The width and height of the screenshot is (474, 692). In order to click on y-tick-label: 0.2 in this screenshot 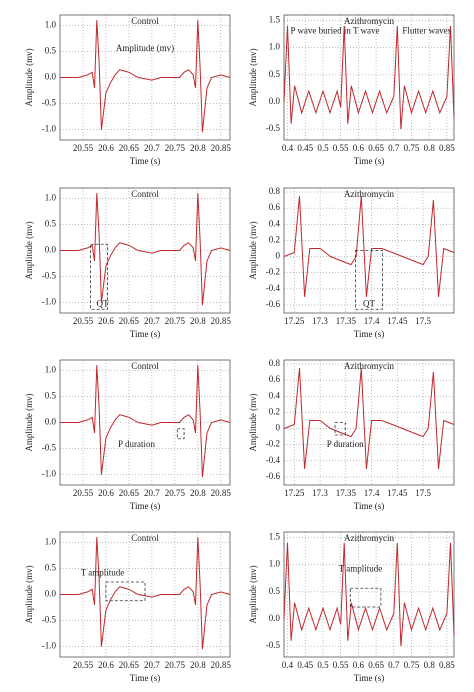, I will do `click(274, 239)`.